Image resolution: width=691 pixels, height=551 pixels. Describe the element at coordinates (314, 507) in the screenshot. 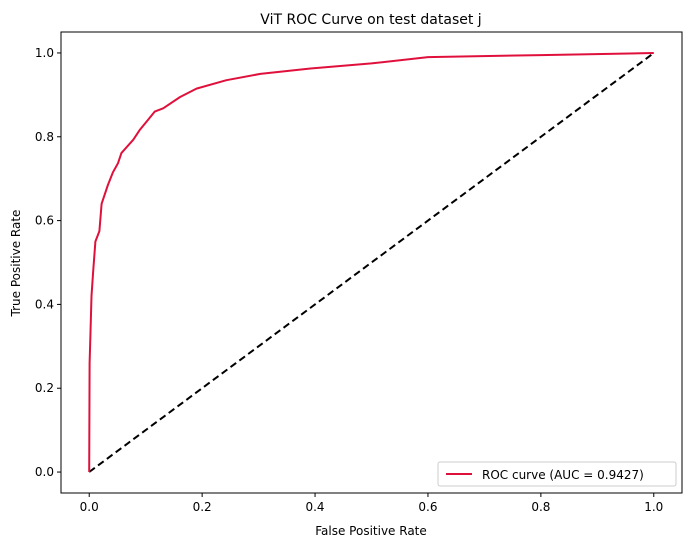

I see `x-tick-label: 0.4` at that location.